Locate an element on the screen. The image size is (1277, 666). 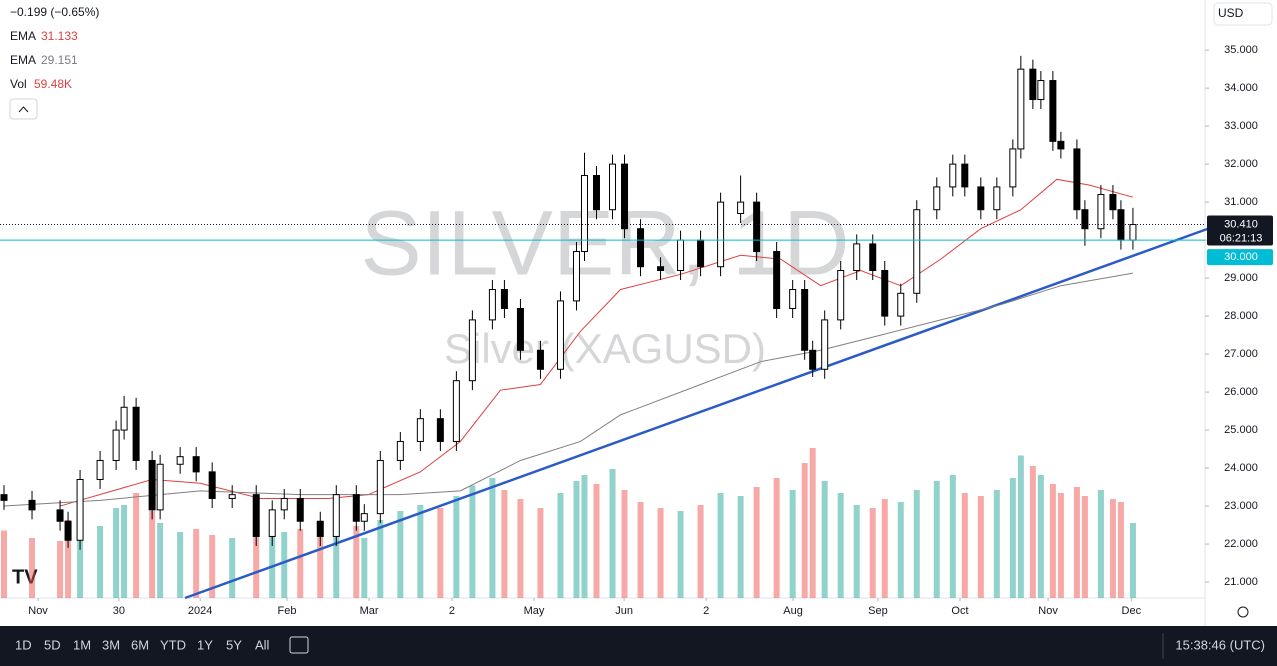
currency: USD is located at coordinates (1231, 13).